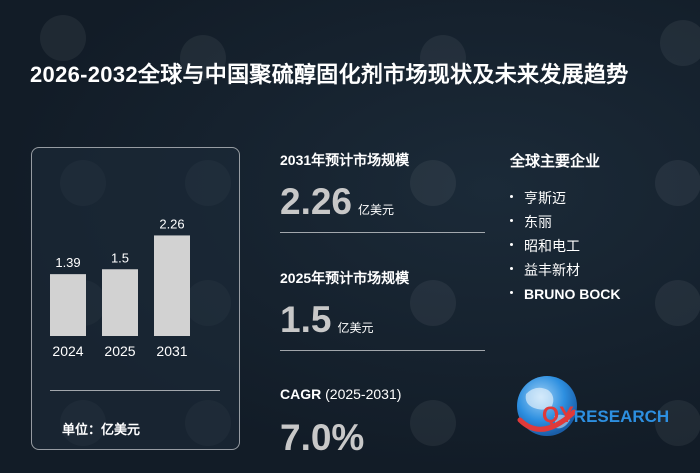  Describe the element at coordinates (355, 328) in the screenshot. I see `kpi-2025-unit: 亿美元` at that location.